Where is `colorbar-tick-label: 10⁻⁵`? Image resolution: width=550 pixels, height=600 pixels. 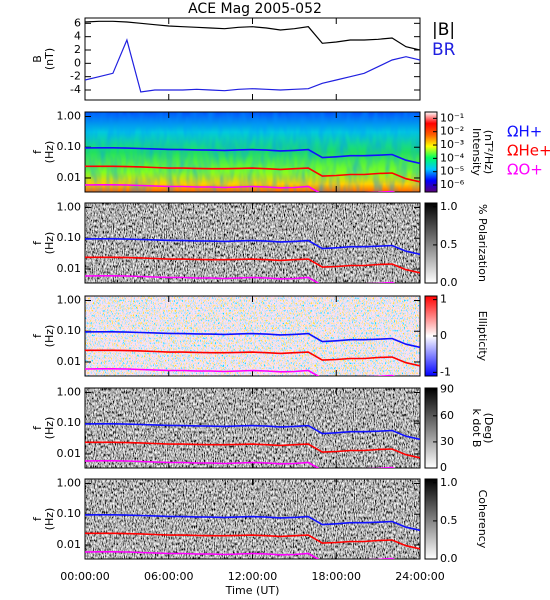 colorbar-tick-label: 10⁻⁵ is located at coordinates (452, 171).